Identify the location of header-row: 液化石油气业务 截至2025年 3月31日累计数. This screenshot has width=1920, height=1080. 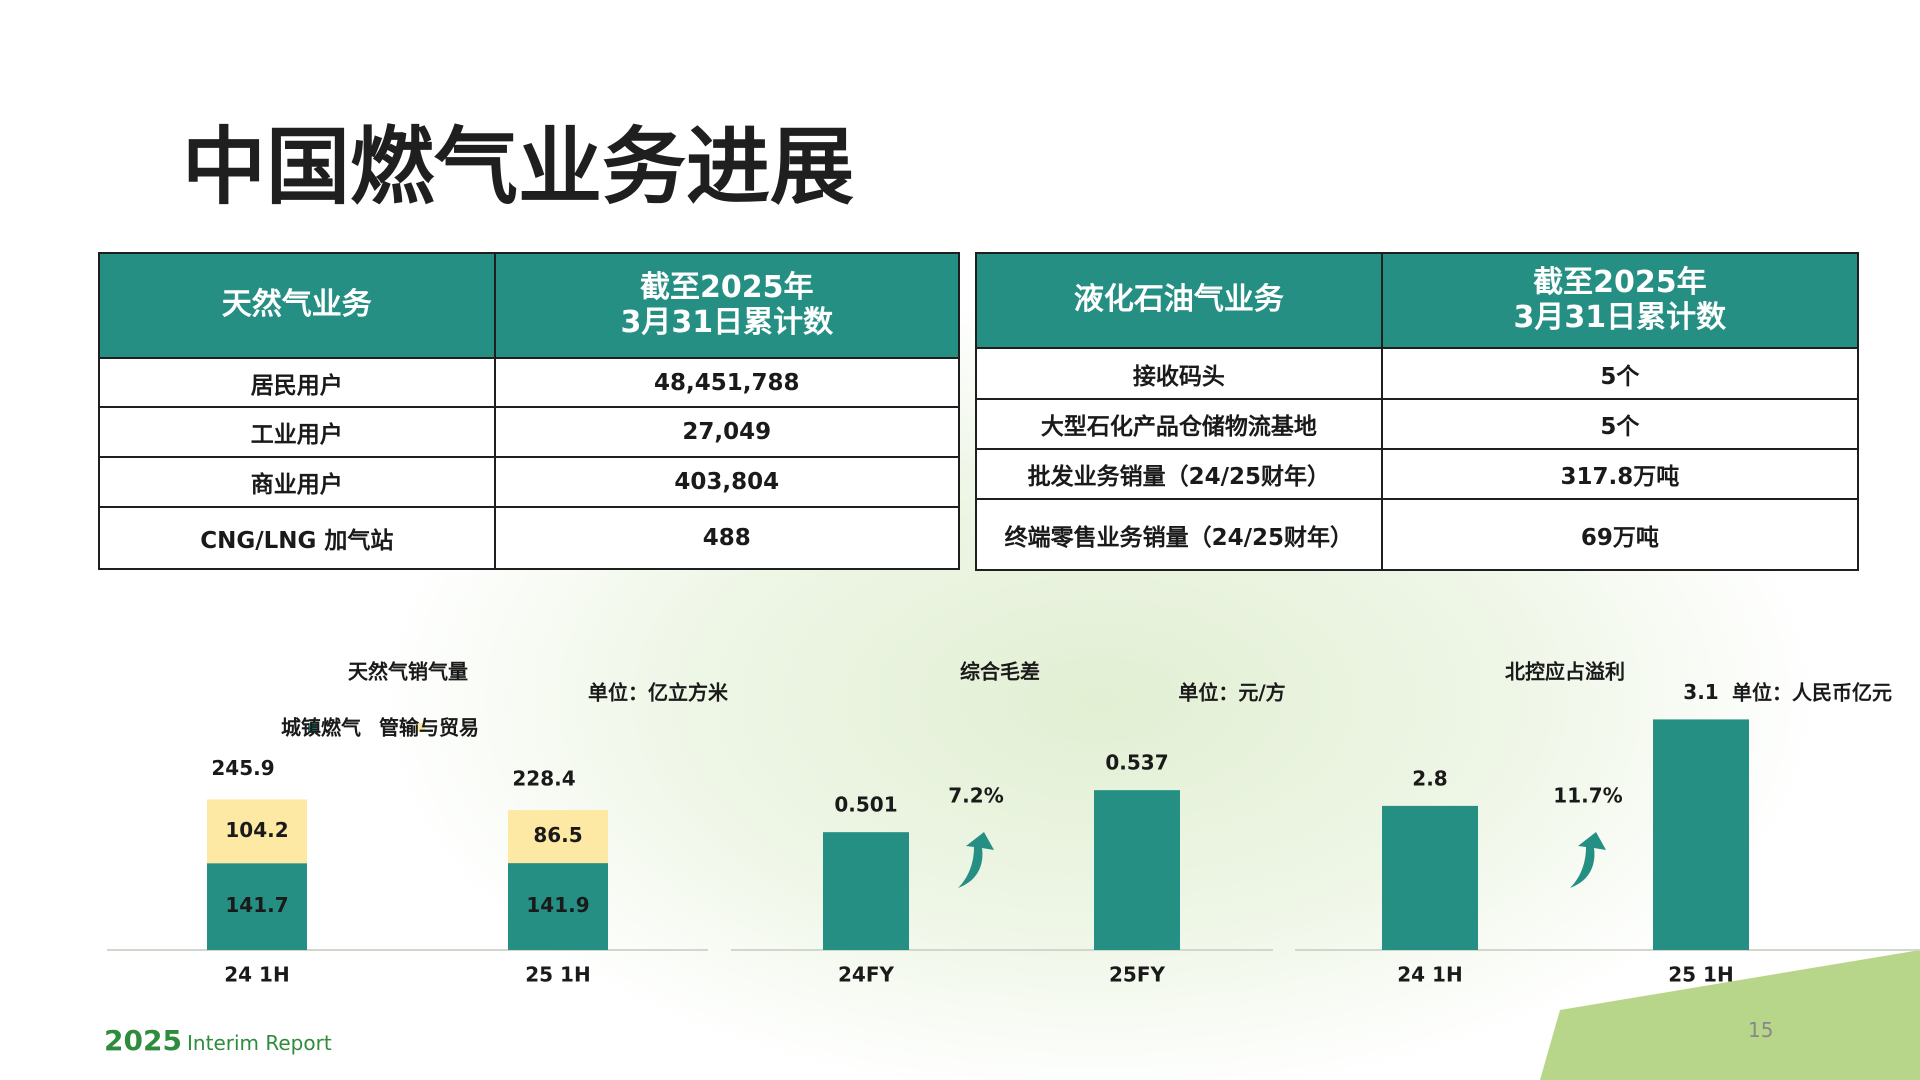
(1417, 300).